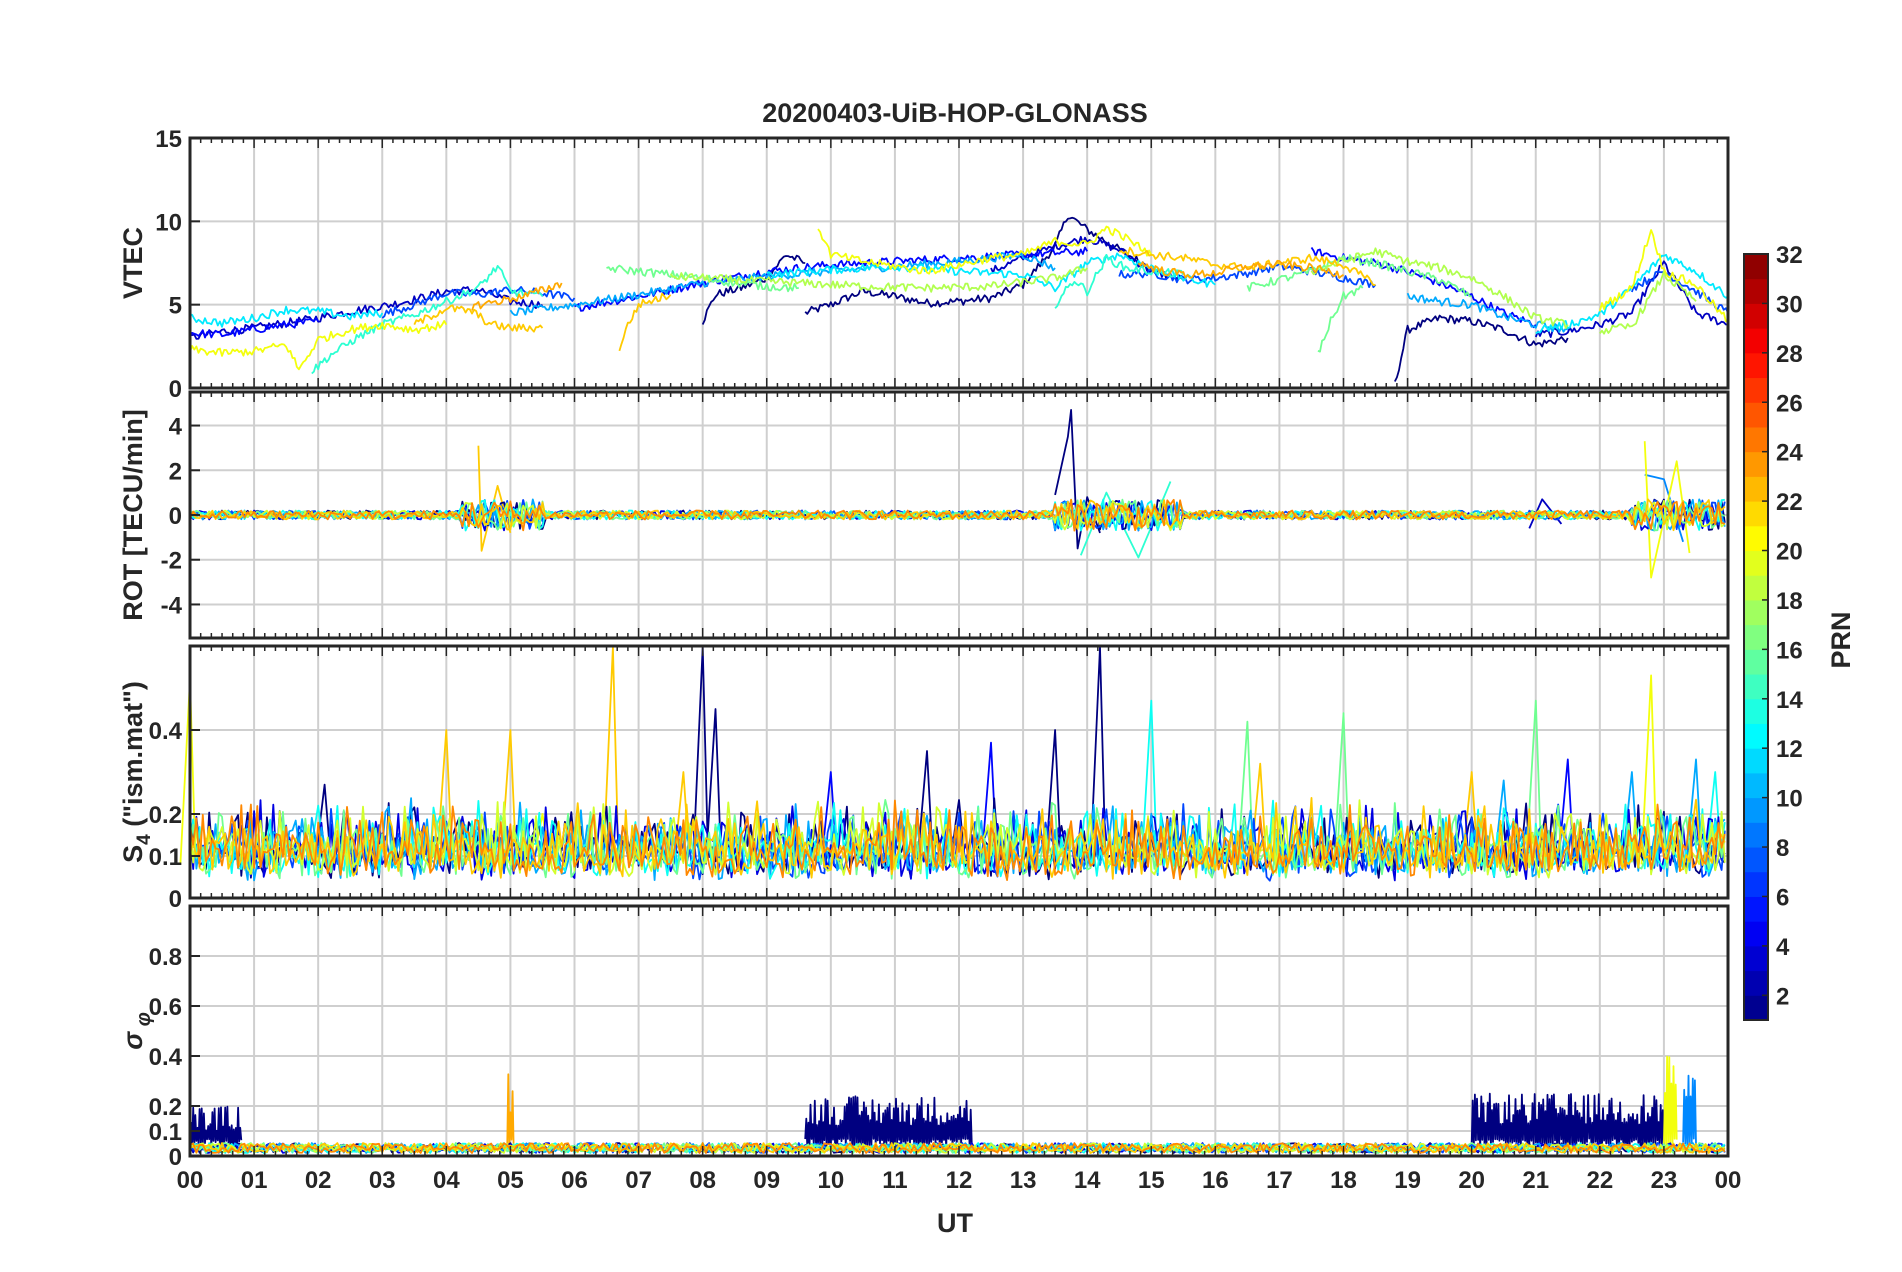  Describe the element at coordinates (165, 1107) in the screenshot. I see `y-tick-label: 0.2` at that location.